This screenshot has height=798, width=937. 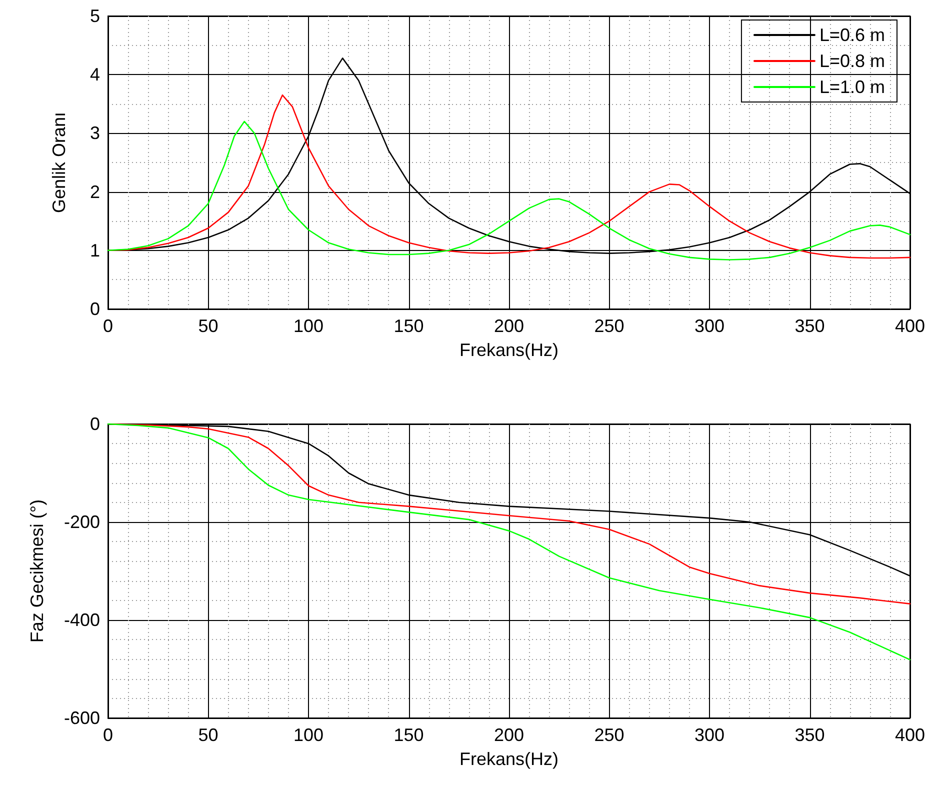 I want to click on legend-label: L=0.6 m, so click(x=852, y=35).